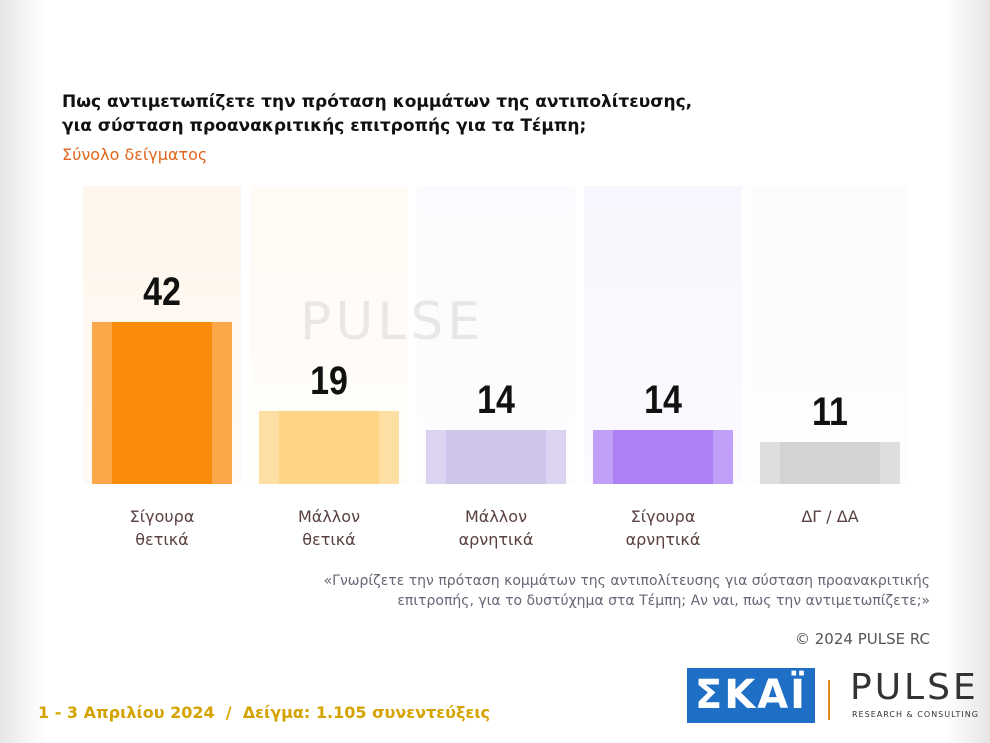 This screenshot has width=990, height=743. Describe the element at coordinates (496, 528) in the screenshot. I see `x-tick-label: Μάλλον αρνητικά` at that location.